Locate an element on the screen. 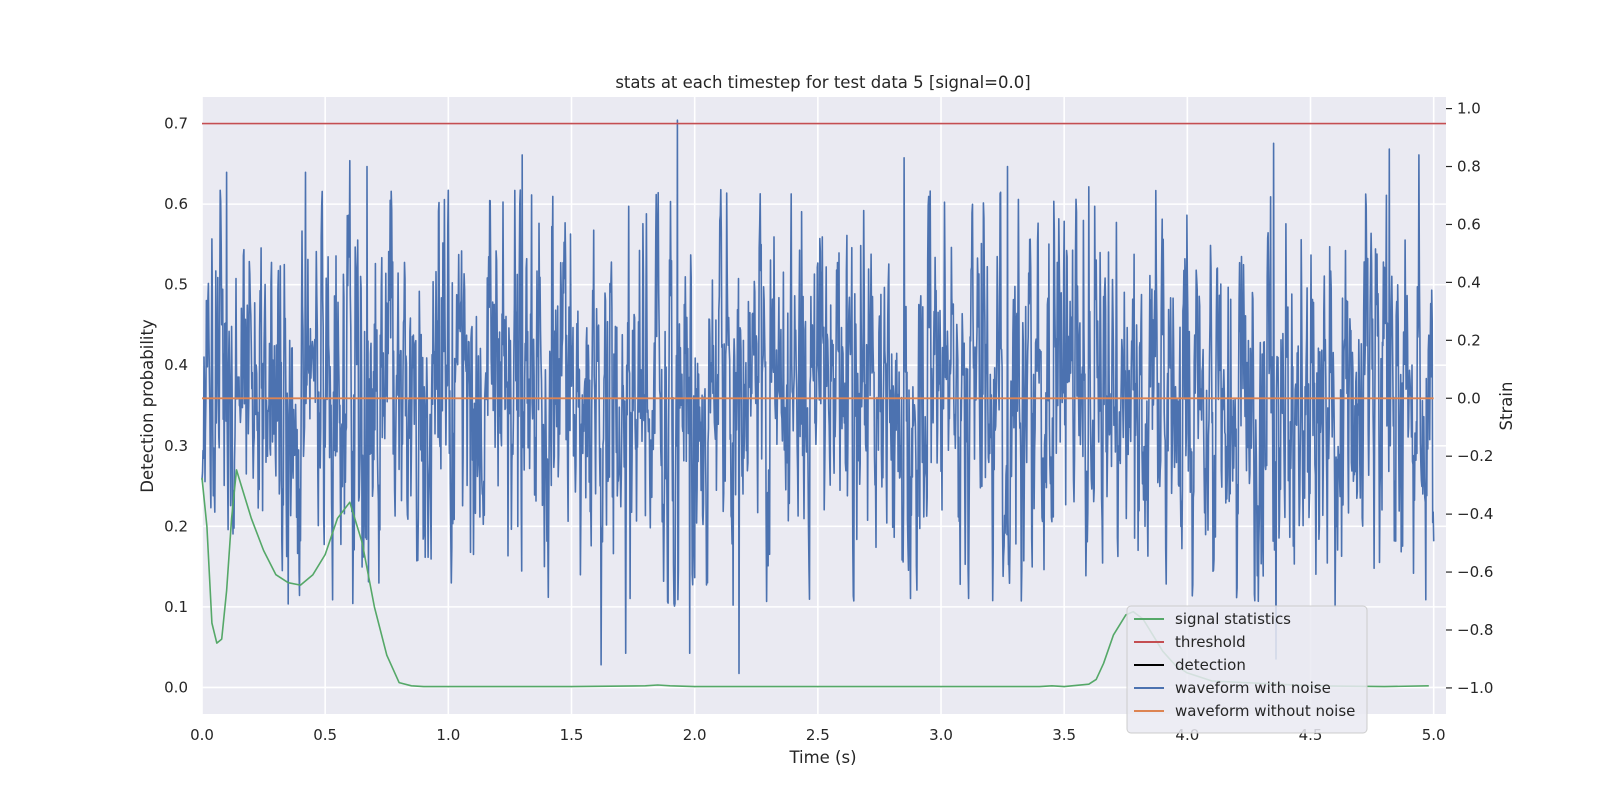 This screenshot has height=800, width=1600. y-right-axis-label: Strain is located at coordinates (1506, 406).